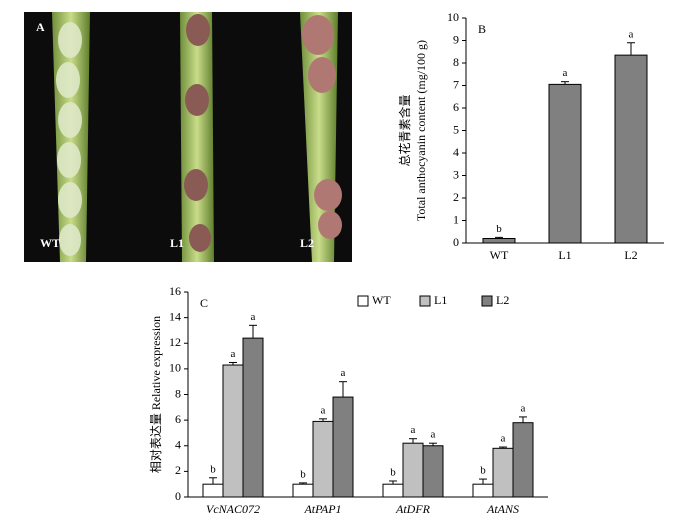 The width and height of the screenshot is (676, 516). Describe the element at coordinates (482, 29) in the screenshot. I see `panel-label: B` at that location.